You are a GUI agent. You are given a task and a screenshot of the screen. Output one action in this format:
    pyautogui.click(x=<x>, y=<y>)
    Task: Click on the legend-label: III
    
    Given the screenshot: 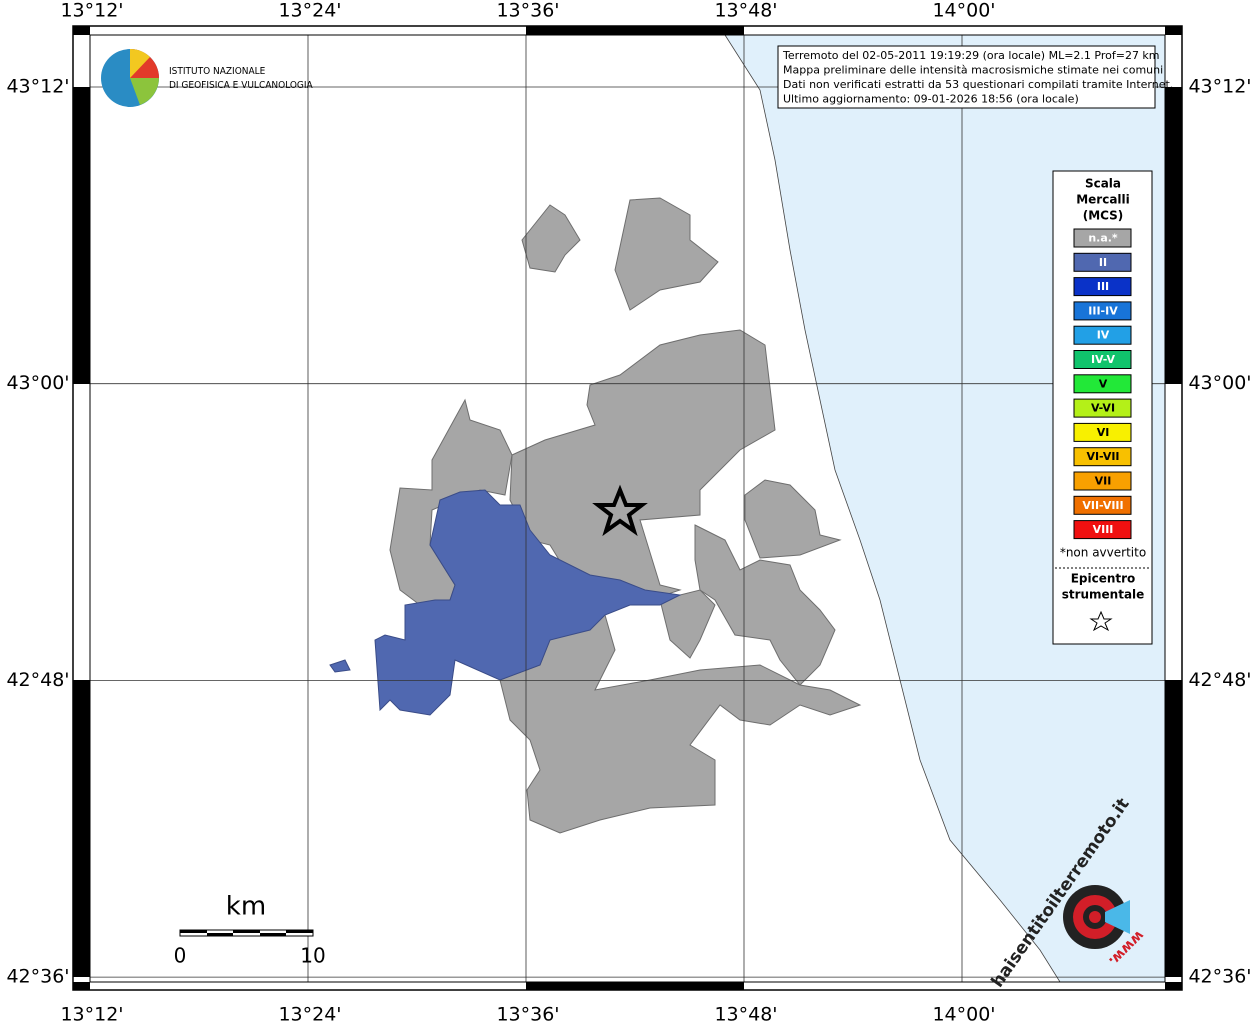 What is the action you would take?
    pyautogui.click(x=1103, y=286)
    